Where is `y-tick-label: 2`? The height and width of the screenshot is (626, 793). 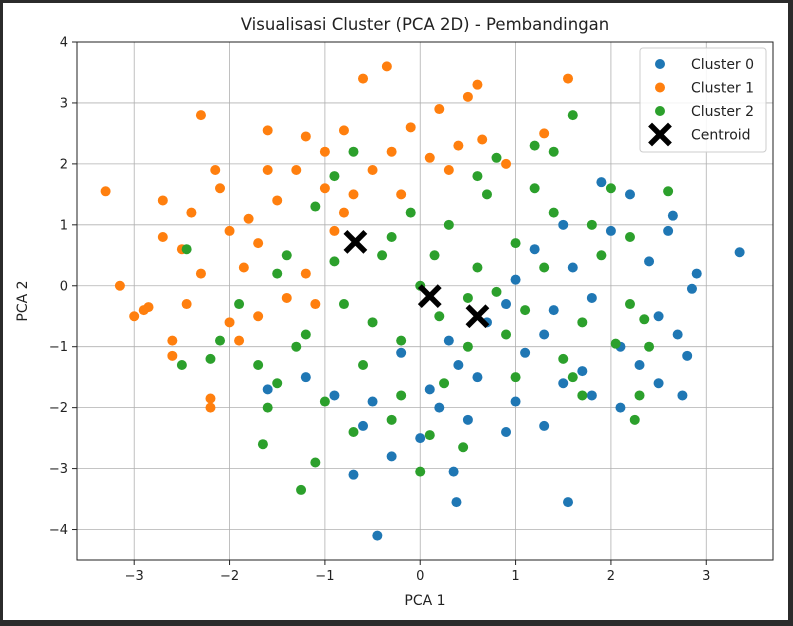
y-tick-label: 2 is located at coordinates (64, 164).